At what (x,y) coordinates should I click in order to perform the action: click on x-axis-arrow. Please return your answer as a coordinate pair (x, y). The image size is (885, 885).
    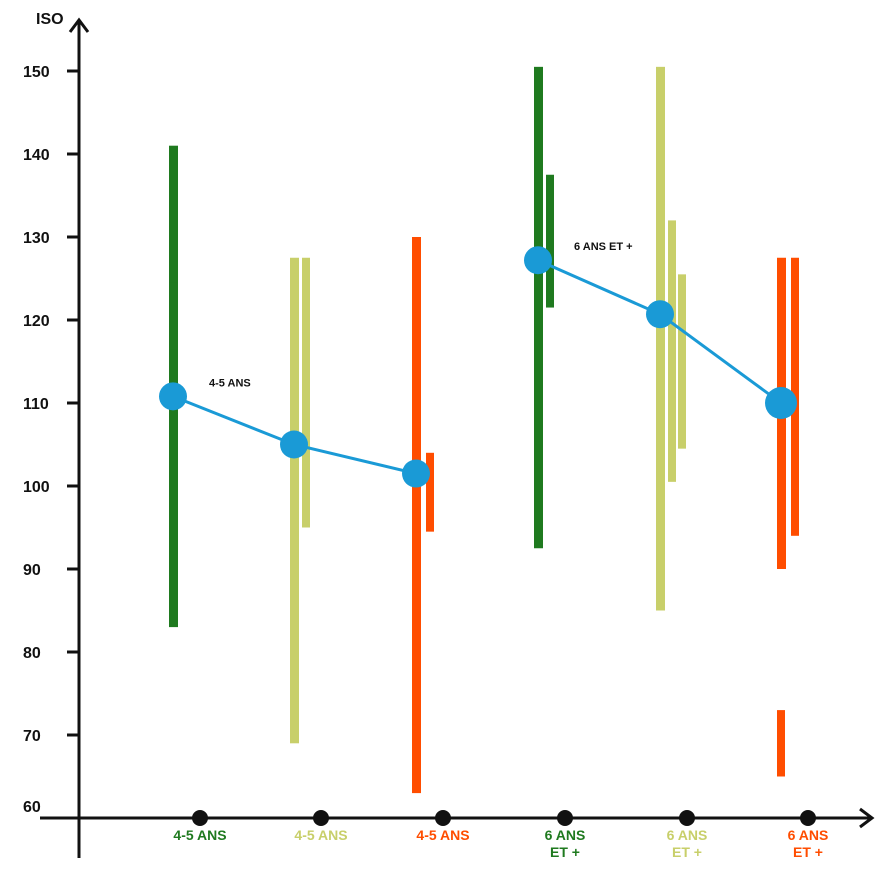
    Looking at the image, I should click on (867, 818).